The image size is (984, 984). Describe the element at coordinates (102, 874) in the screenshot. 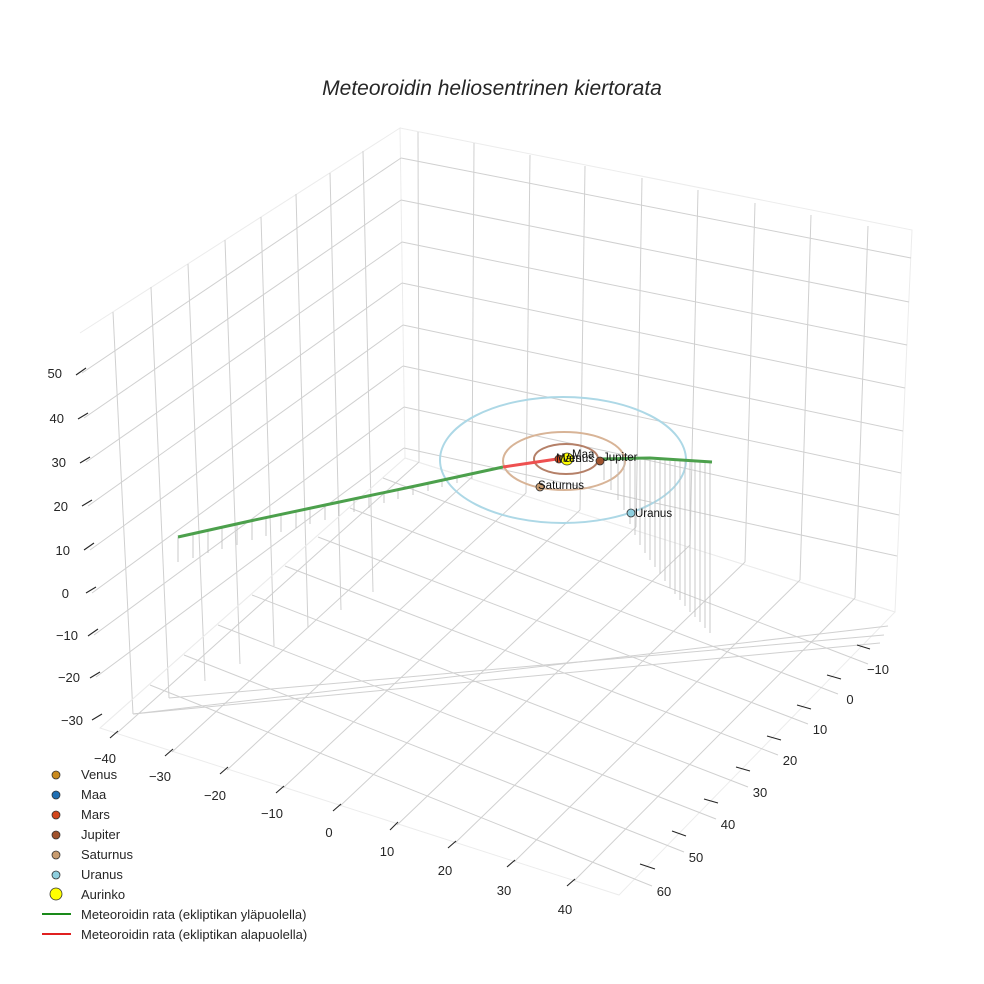

I see `legend-label: Uranus` at that location.